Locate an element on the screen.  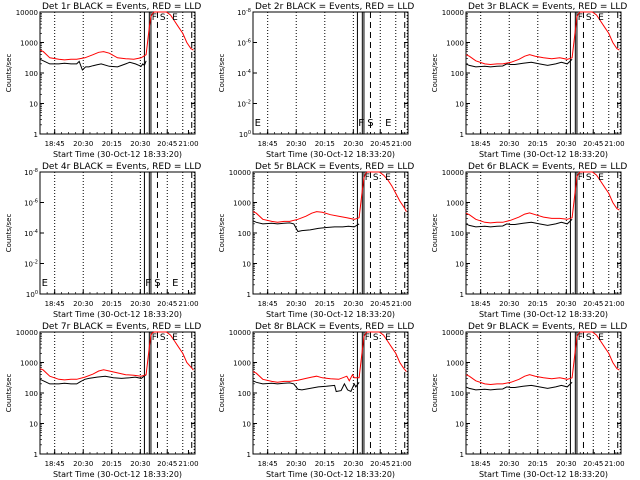
chart-title: Det 1r BLACK = Events, RED = LLD is located at coordinates (121, 7).